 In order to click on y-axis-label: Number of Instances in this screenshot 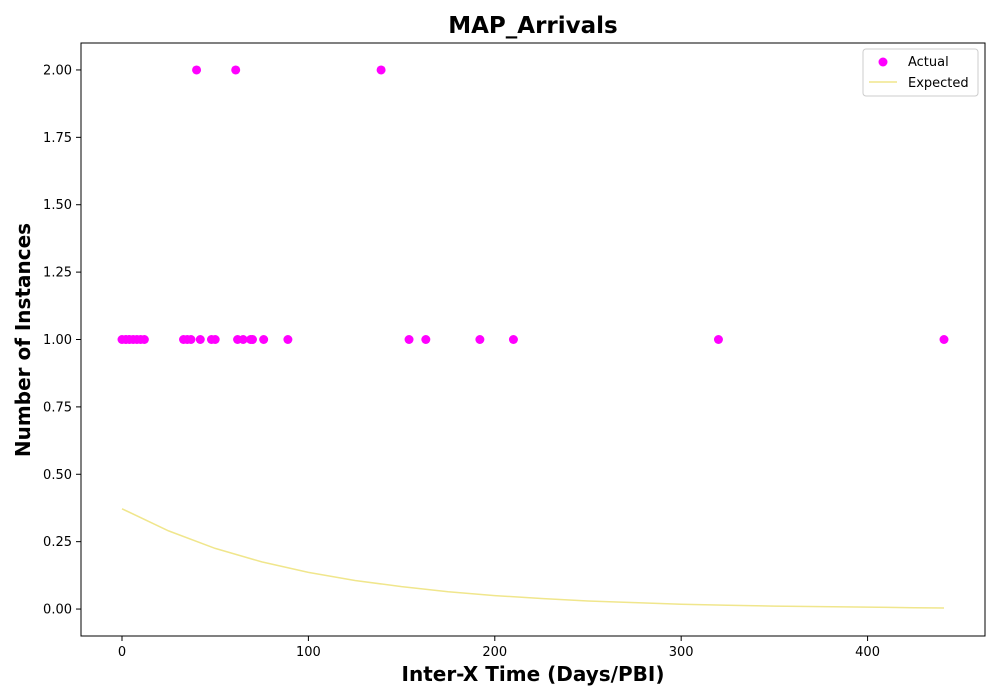, I will do `click(23, 340)`.